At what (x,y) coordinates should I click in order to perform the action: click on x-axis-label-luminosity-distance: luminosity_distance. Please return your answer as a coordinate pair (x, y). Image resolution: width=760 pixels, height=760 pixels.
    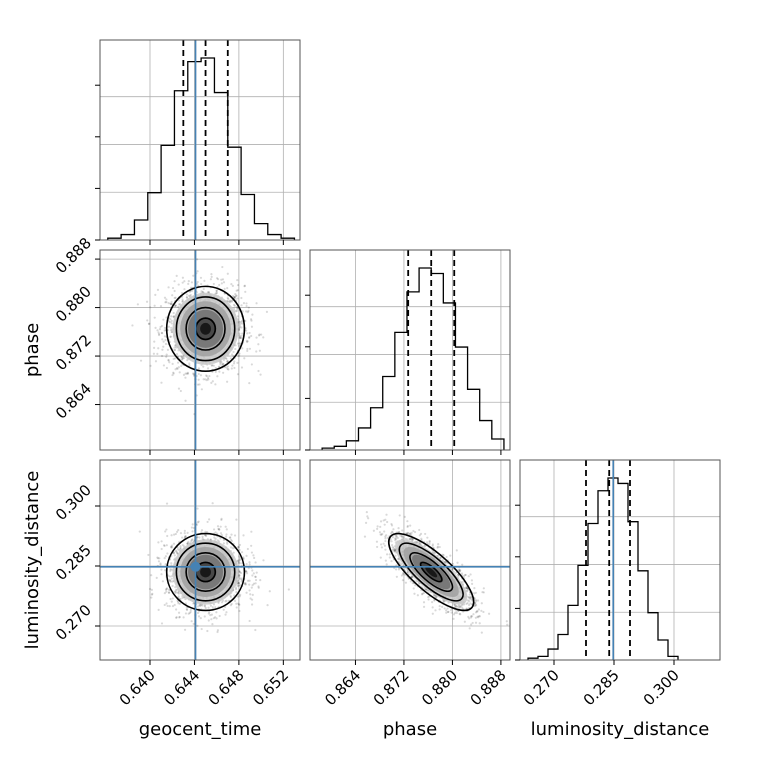
    Looking at the image, I should click on (620, 729).